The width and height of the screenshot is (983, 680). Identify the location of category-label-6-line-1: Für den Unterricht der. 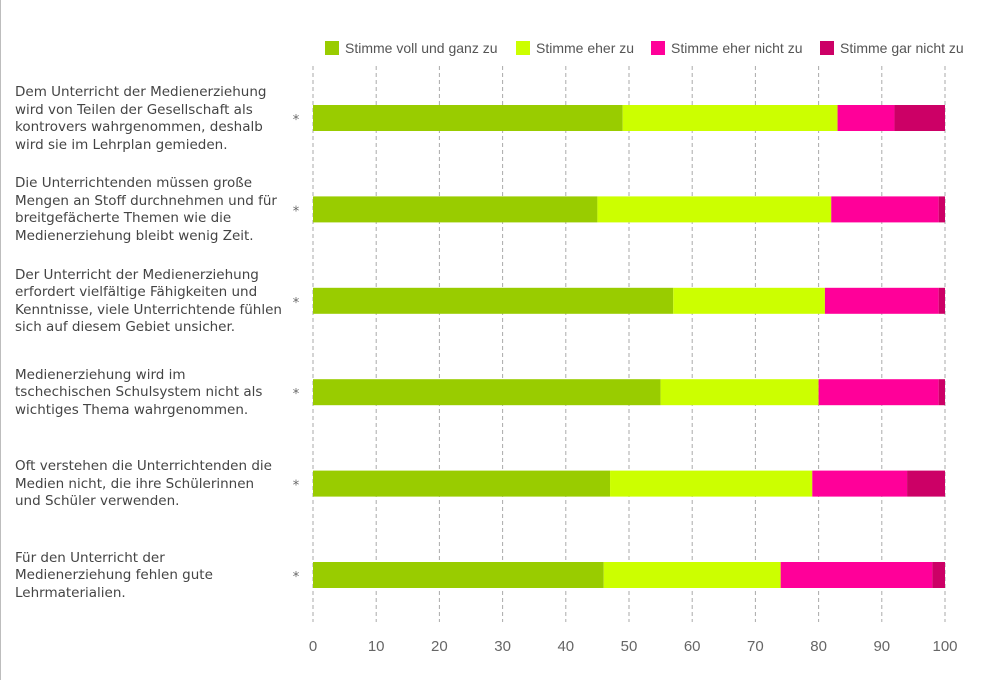
(90, 557).